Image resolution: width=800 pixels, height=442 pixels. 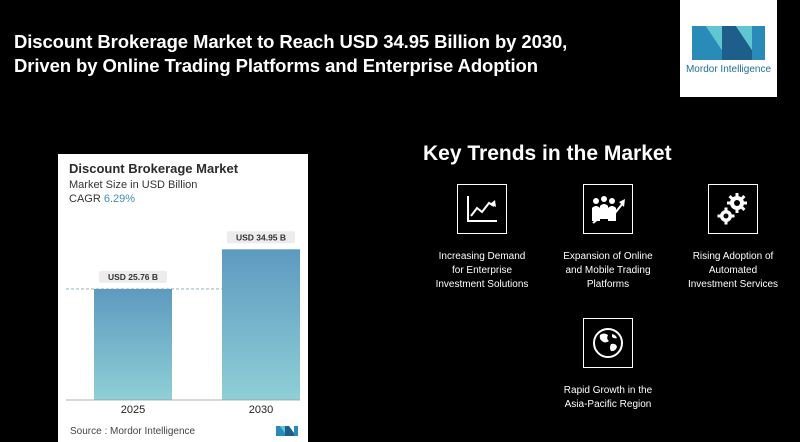 I want to click on chart-source: Source : Mordor Intelligence, so click(x=133, y=431).